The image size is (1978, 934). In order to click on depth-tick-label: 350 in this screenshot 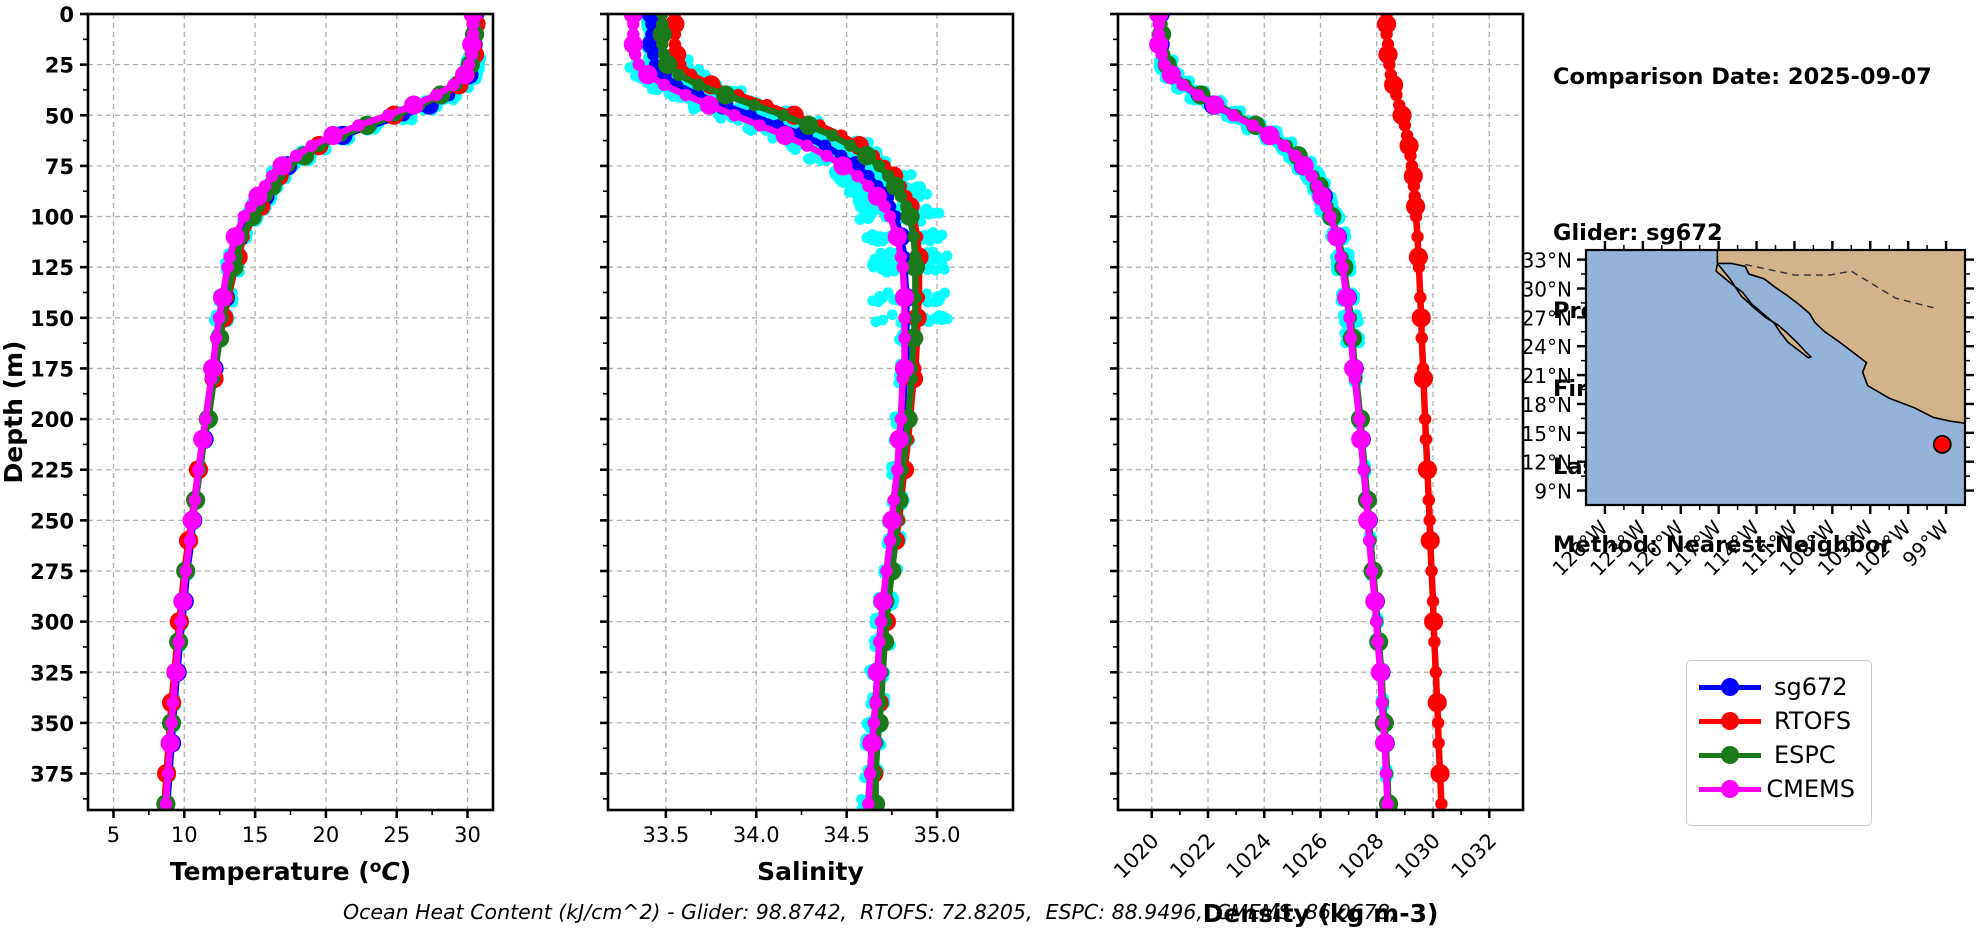, I will do `click(52, 724)`.